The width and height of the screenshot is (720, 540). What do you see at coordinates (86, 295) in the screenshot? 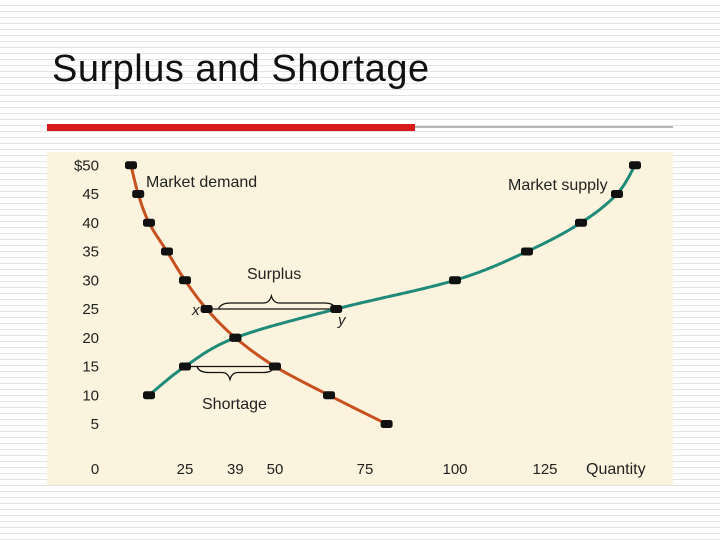
I see `y-axis-ticks: $50 45 40 35 30 25 20 15 10 5` at bounding box center [86, 295].